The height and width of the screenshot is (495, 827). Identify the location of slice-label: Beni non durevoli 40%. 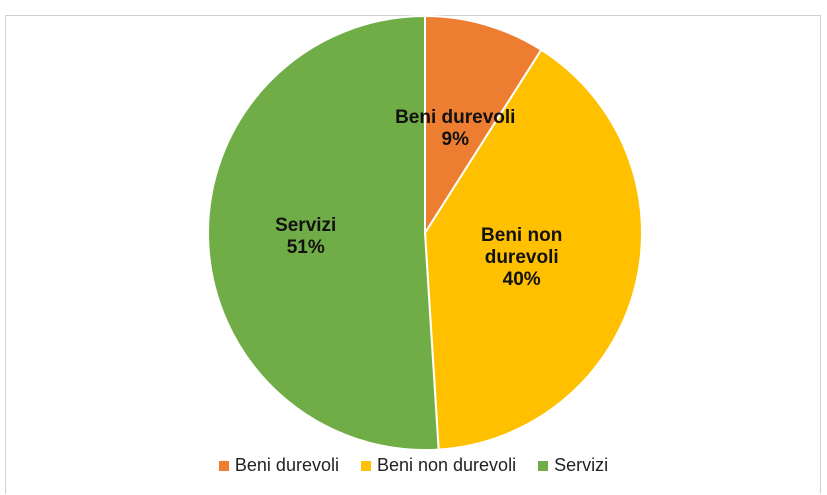
(522, 258).